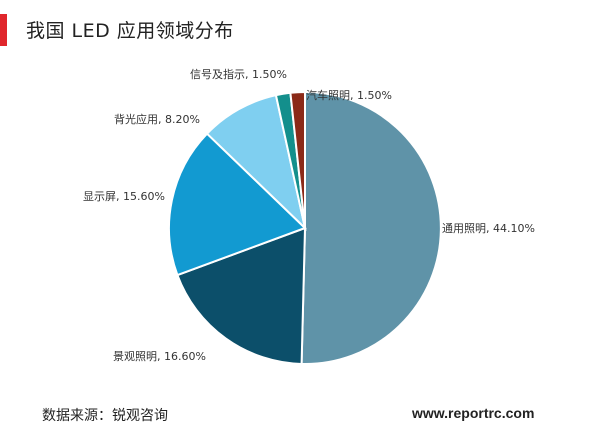  Describe the element at coordinates (157, 119) in the screenshot. I see `slice-label: 背光应用, 8.20%` at that location.